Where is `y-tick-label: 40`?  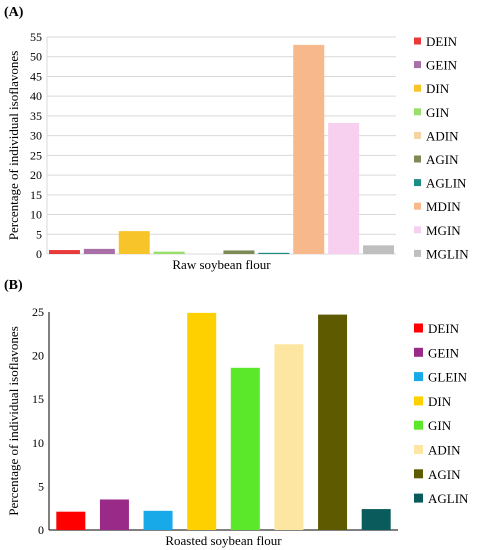 y-tick-label: 40 is located at coordinates (36, 96).